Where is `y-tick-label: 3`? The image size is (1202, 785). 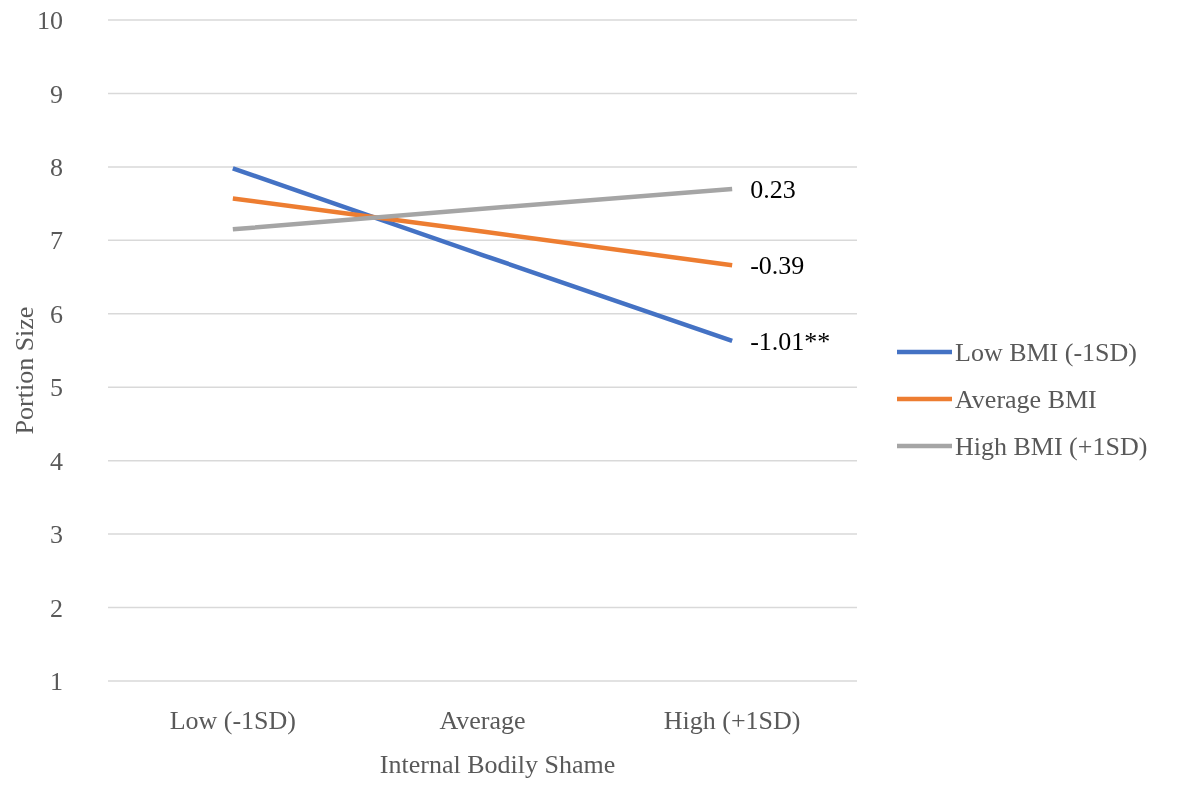 y-tick-label: 3 is located at coordinates (56, 535).